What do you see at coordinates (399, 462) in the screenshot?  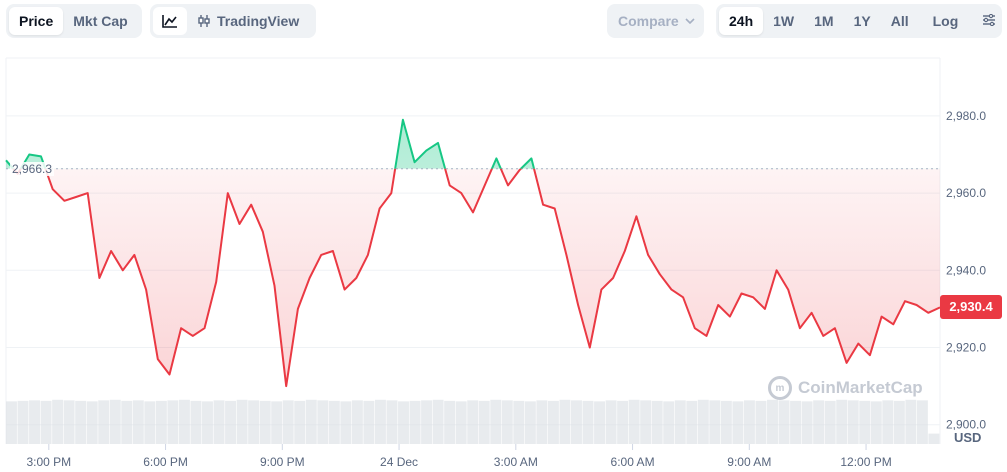 I see `x-tick-label: 24 Dec` at bounding box center [399, 462].